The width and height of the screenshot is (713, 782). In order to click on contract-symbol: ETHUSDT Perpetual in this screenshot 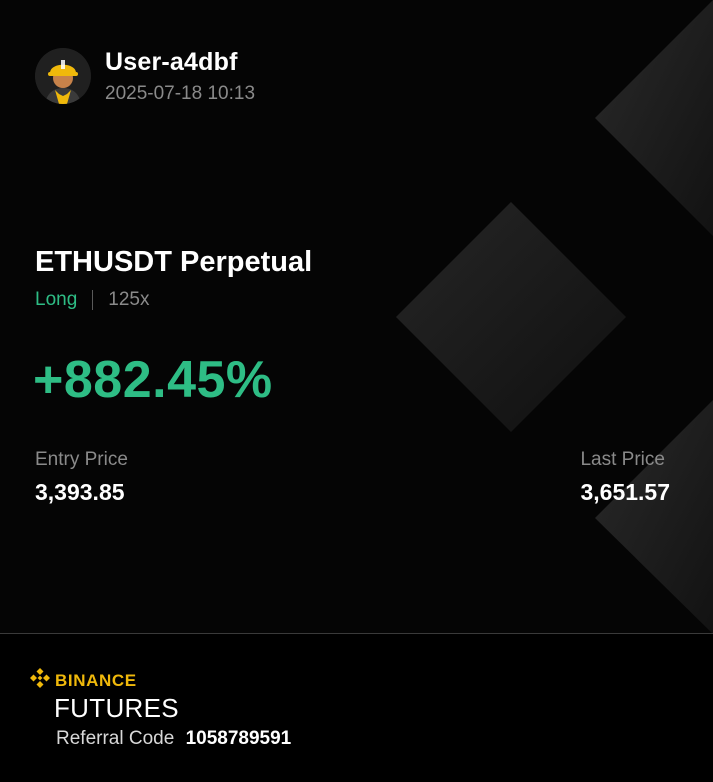, I will do `click(174, 262)`.